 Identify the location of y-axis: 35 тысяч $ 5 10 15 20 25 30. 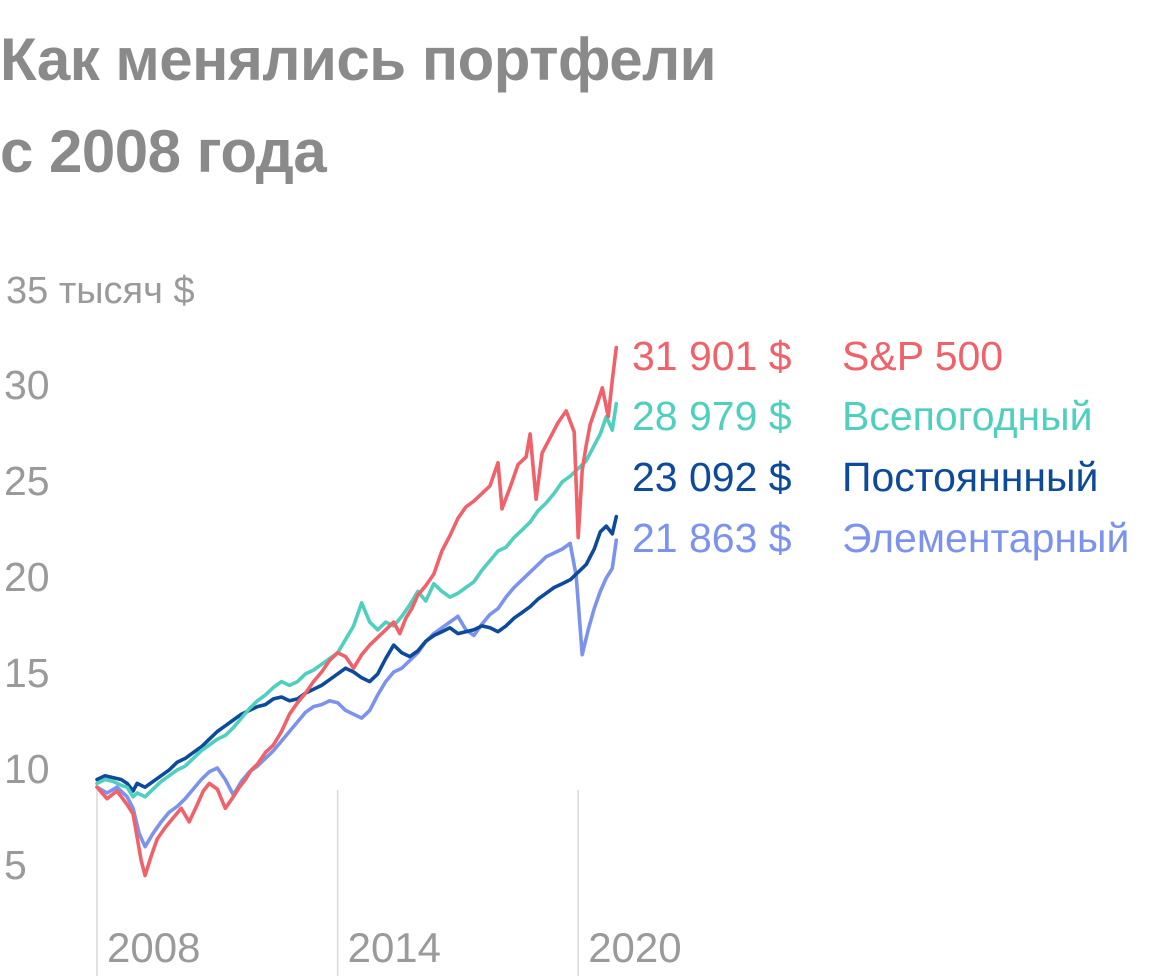
(99, 579).